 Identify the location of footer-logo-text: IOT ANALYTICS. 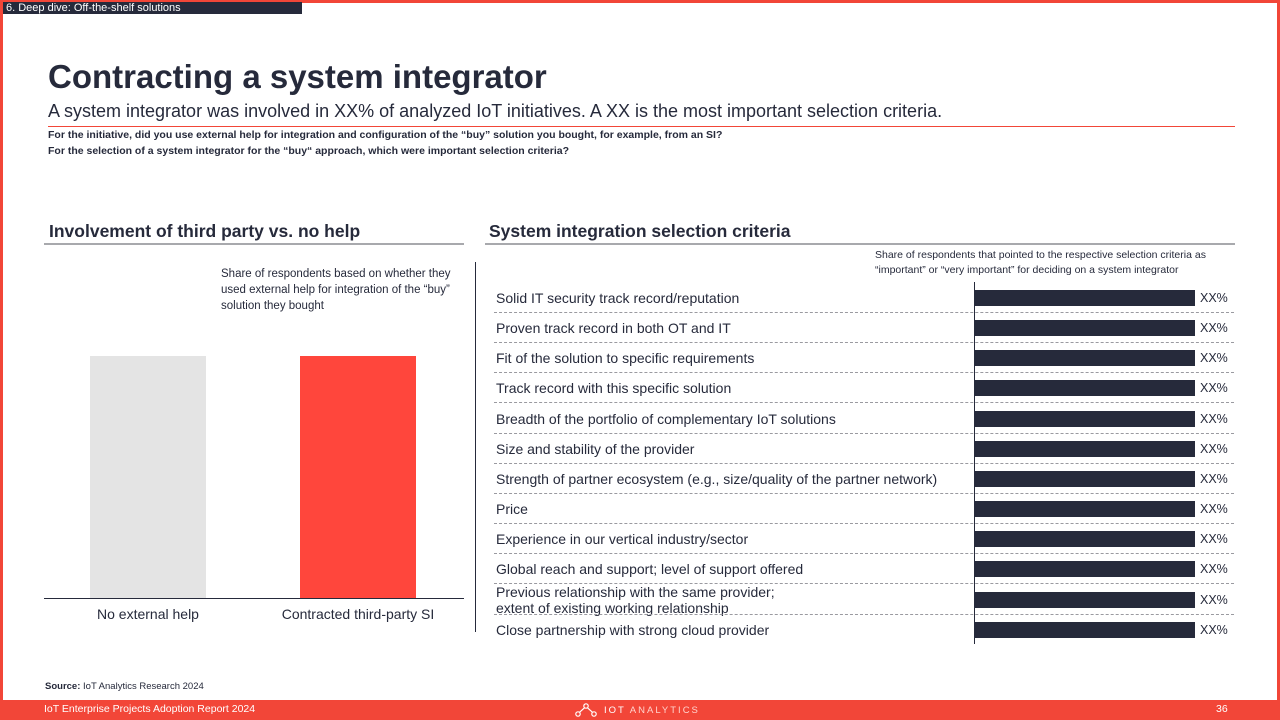
(652, 710).